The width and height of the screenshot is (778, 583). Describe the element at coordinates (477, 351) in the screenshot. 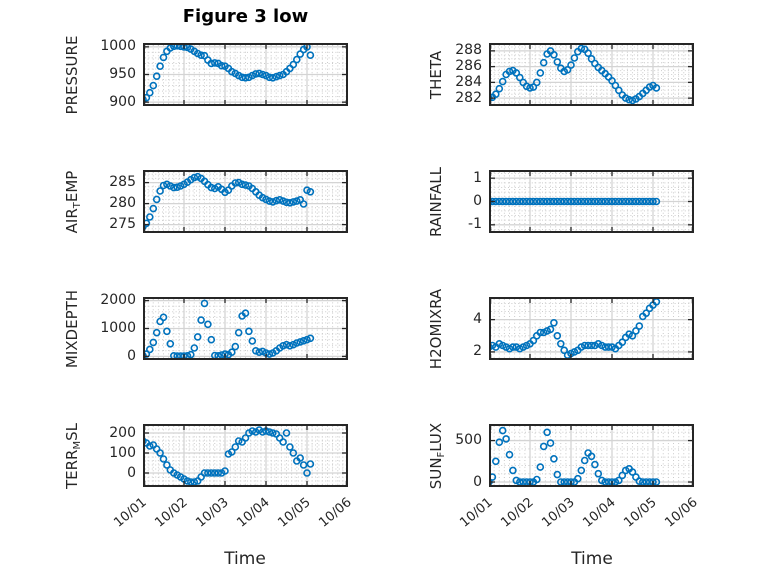

I see `y-tick-label: 2` at that location.